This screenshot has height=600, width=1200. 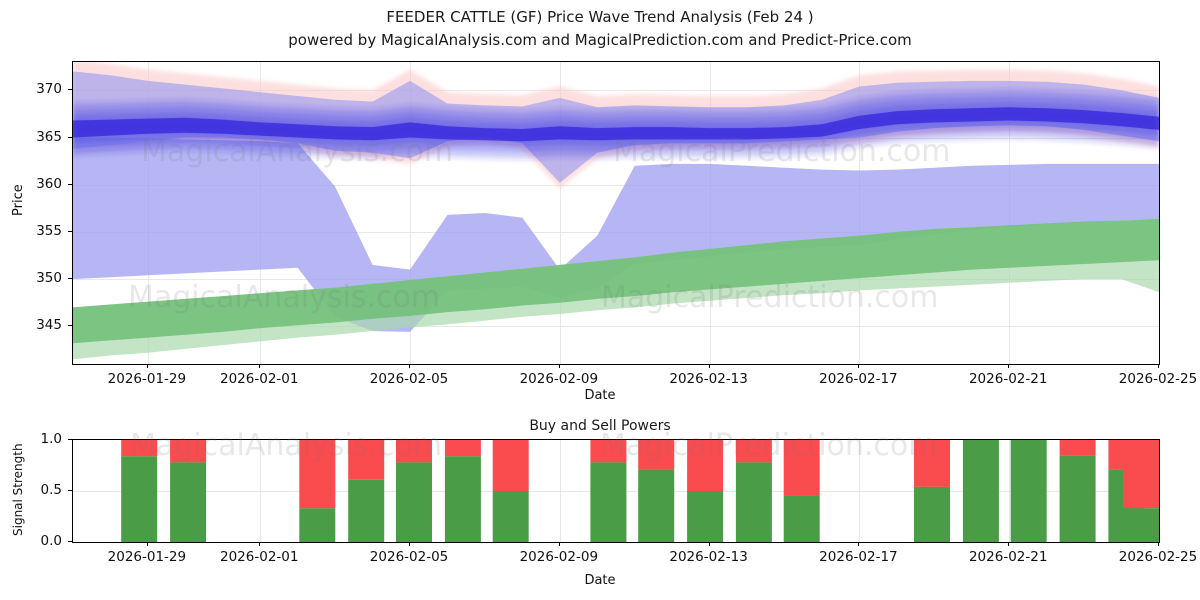 I want to click on y-tick-label: 350, so click(x=49, y=278).